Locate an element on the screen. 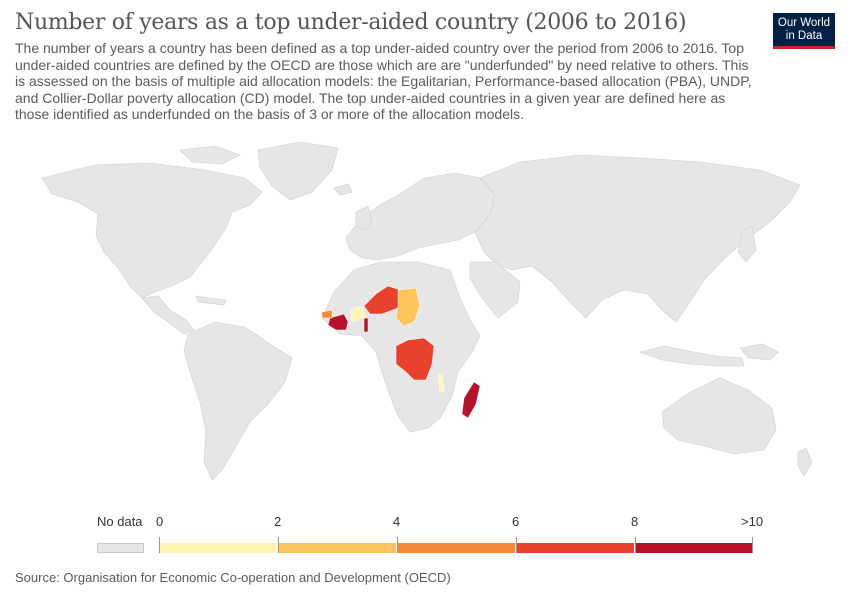 This screenshot has width=850, height=600. land-arabia is located at coordinates (495, 290).